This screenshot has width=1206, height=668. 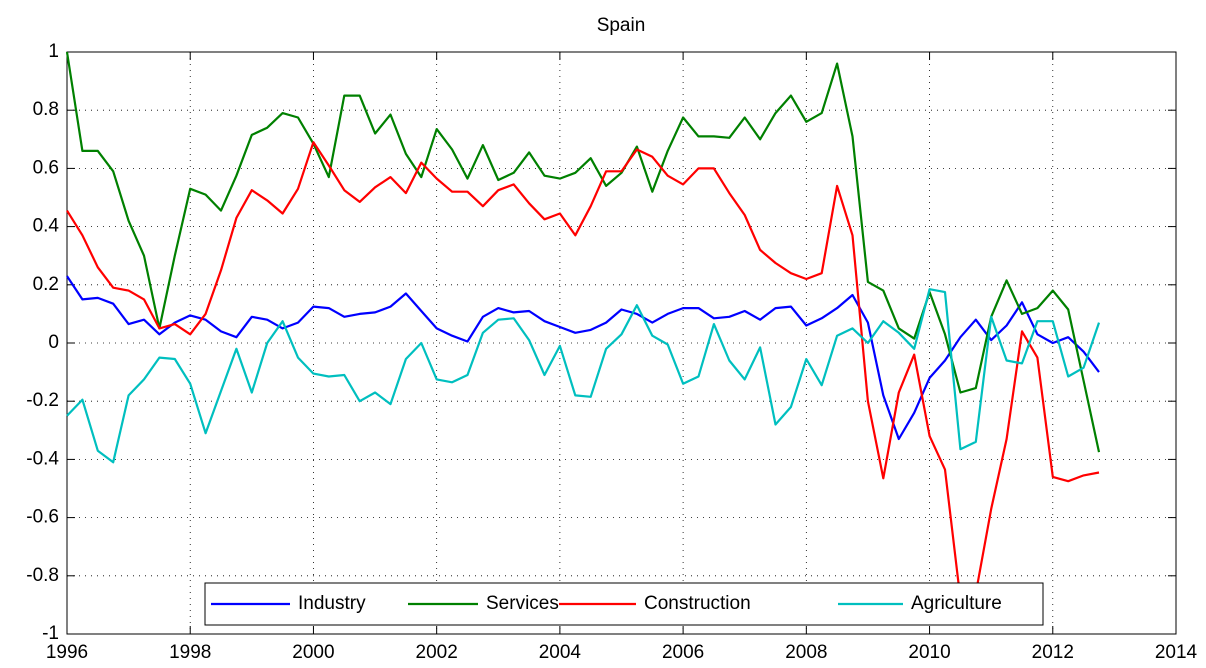 I want to click on y-tick-label: -0.4, so click(x=42, y=458).